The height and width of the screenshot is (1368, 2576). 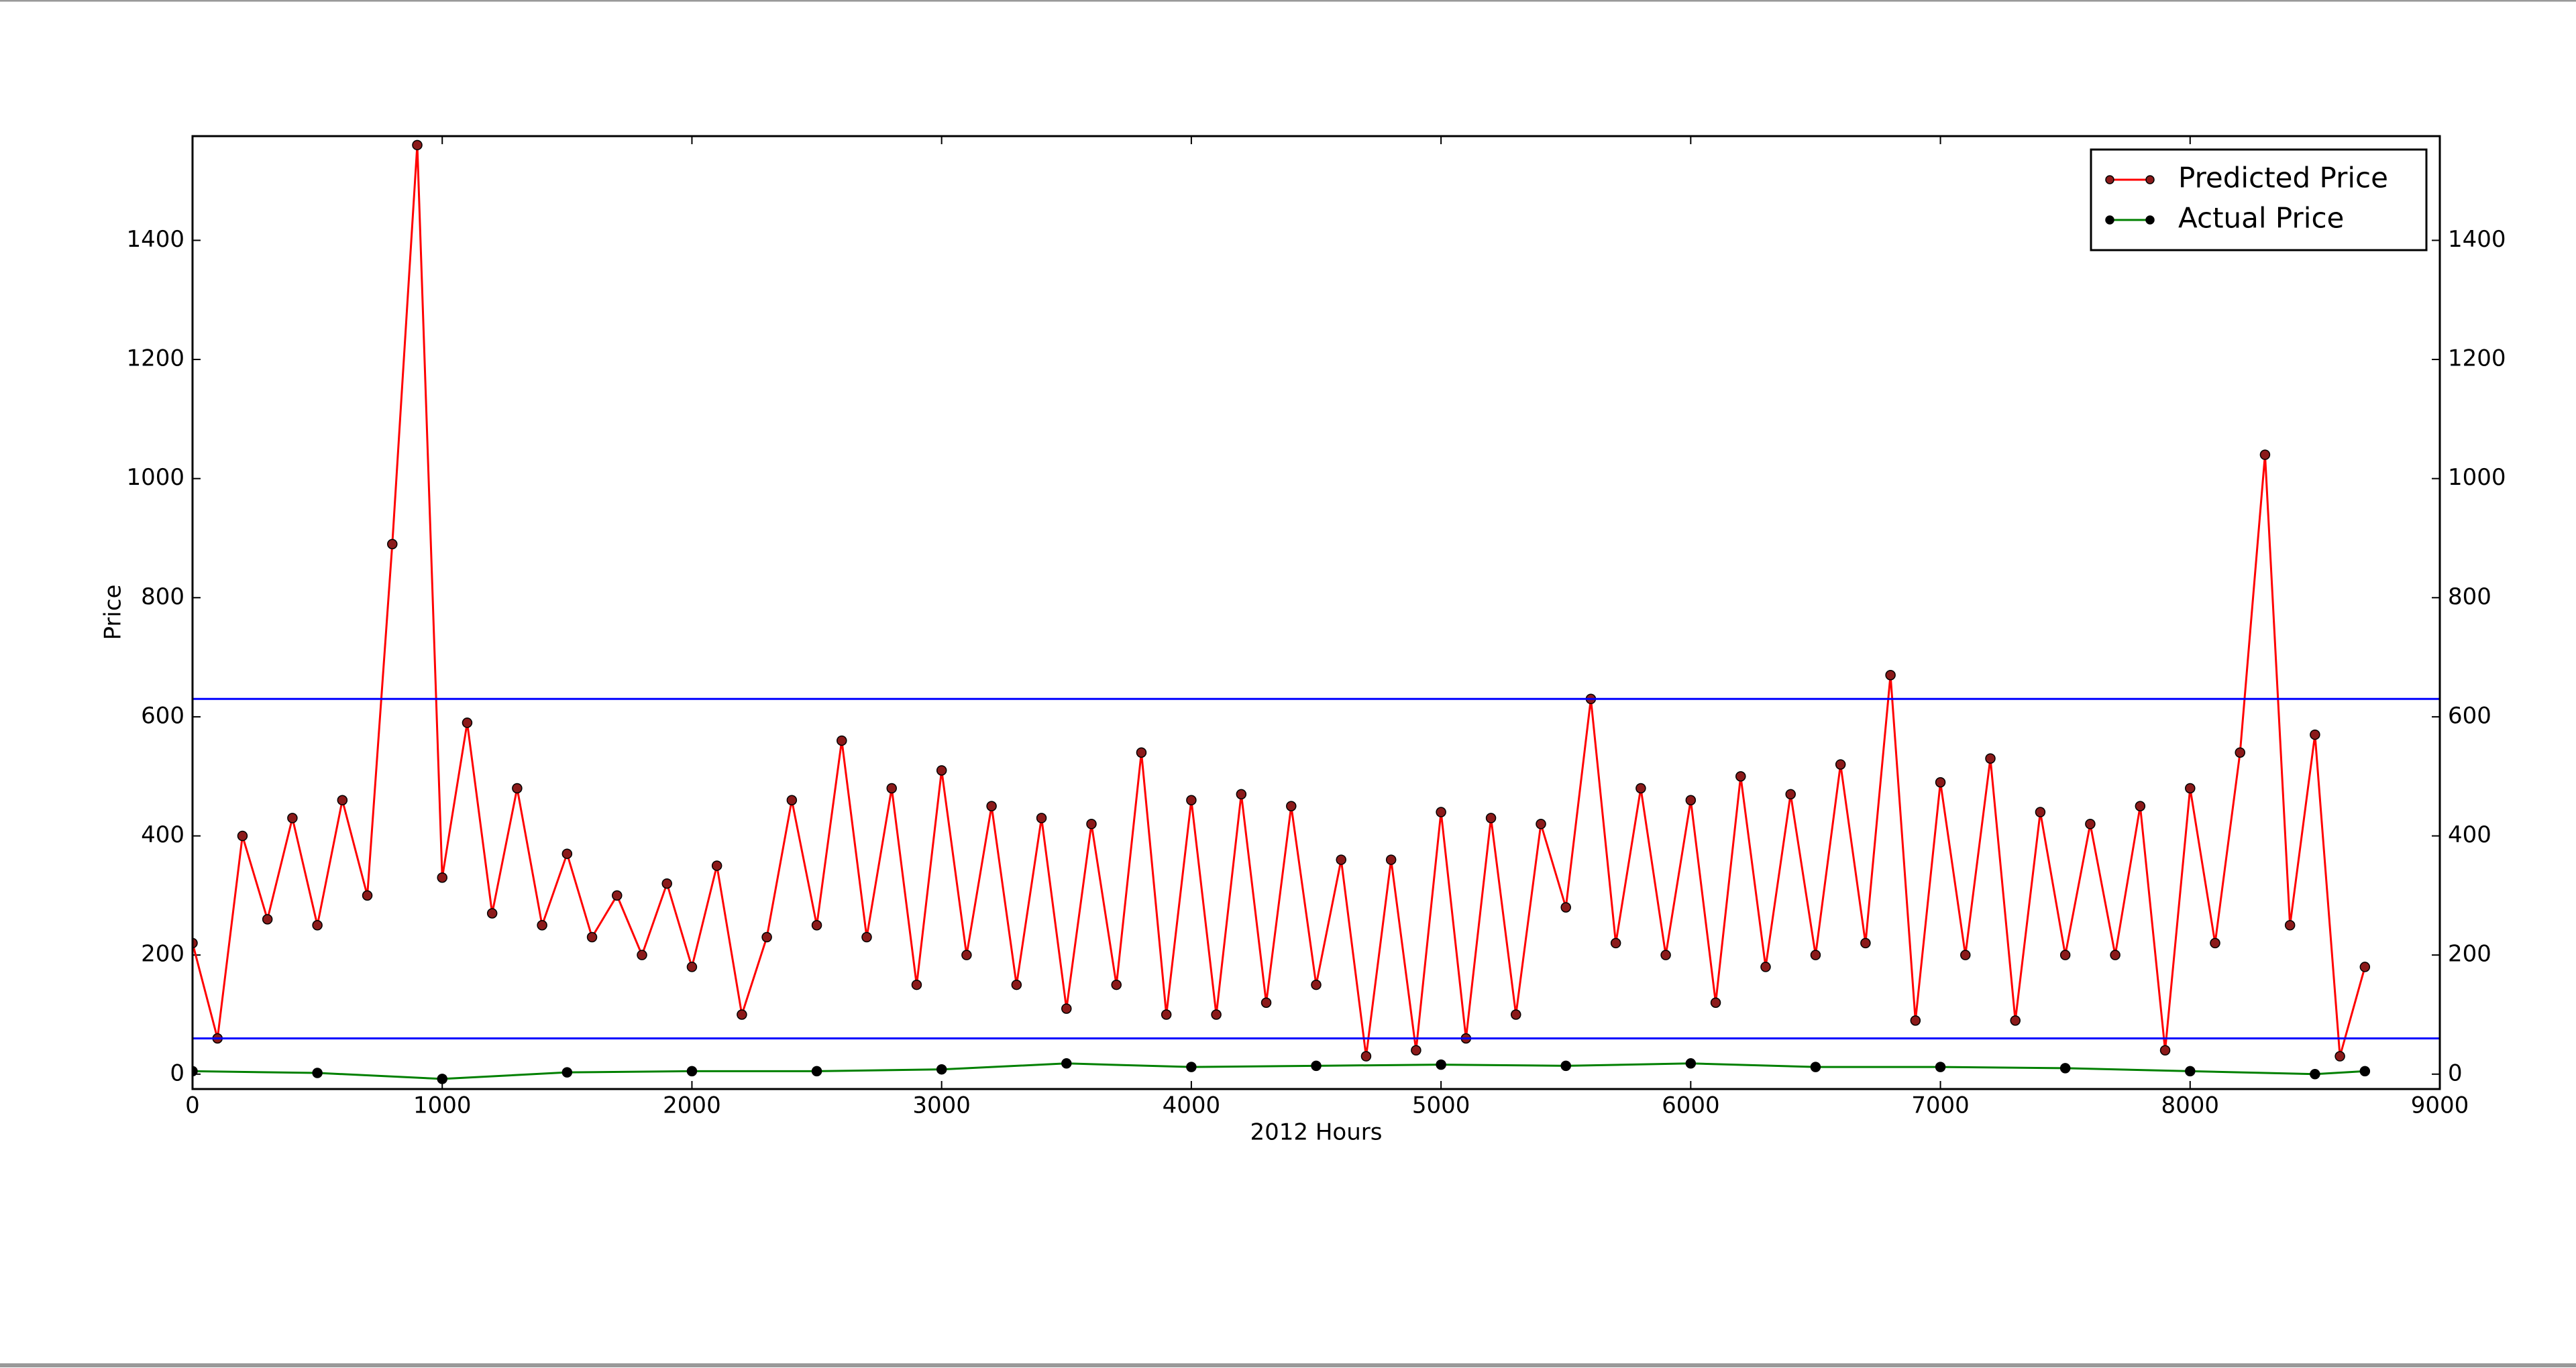 I want to click on legend-label: Predicted Price, so click(x=2283, y=178).